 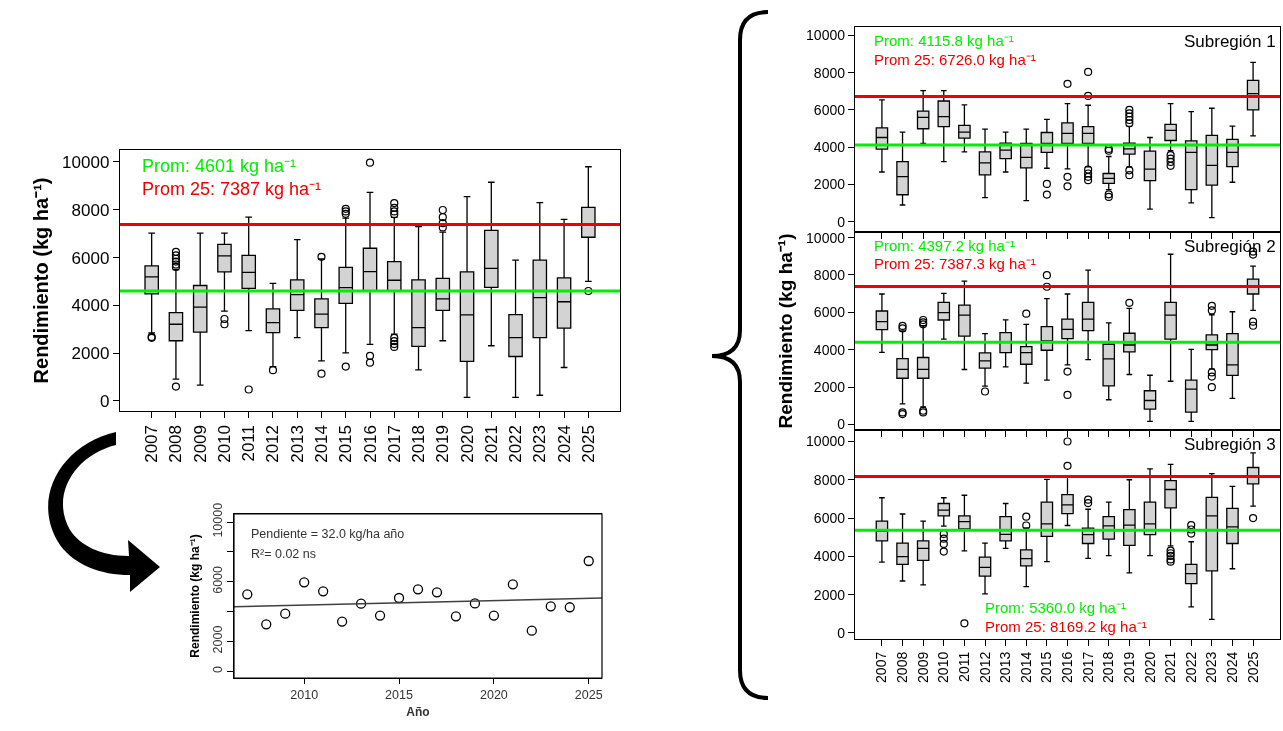 I want to click on ref-line-label: Prom: 4397.2 kg ha⁻¹, so click(x=944, y=245).